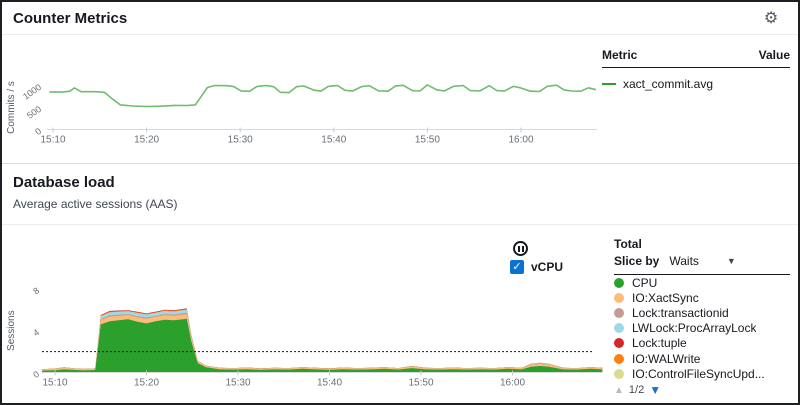 This screenshot has height=405, width=800. I want to click on vcpu-checkbox: ✓, so click(517, 267).